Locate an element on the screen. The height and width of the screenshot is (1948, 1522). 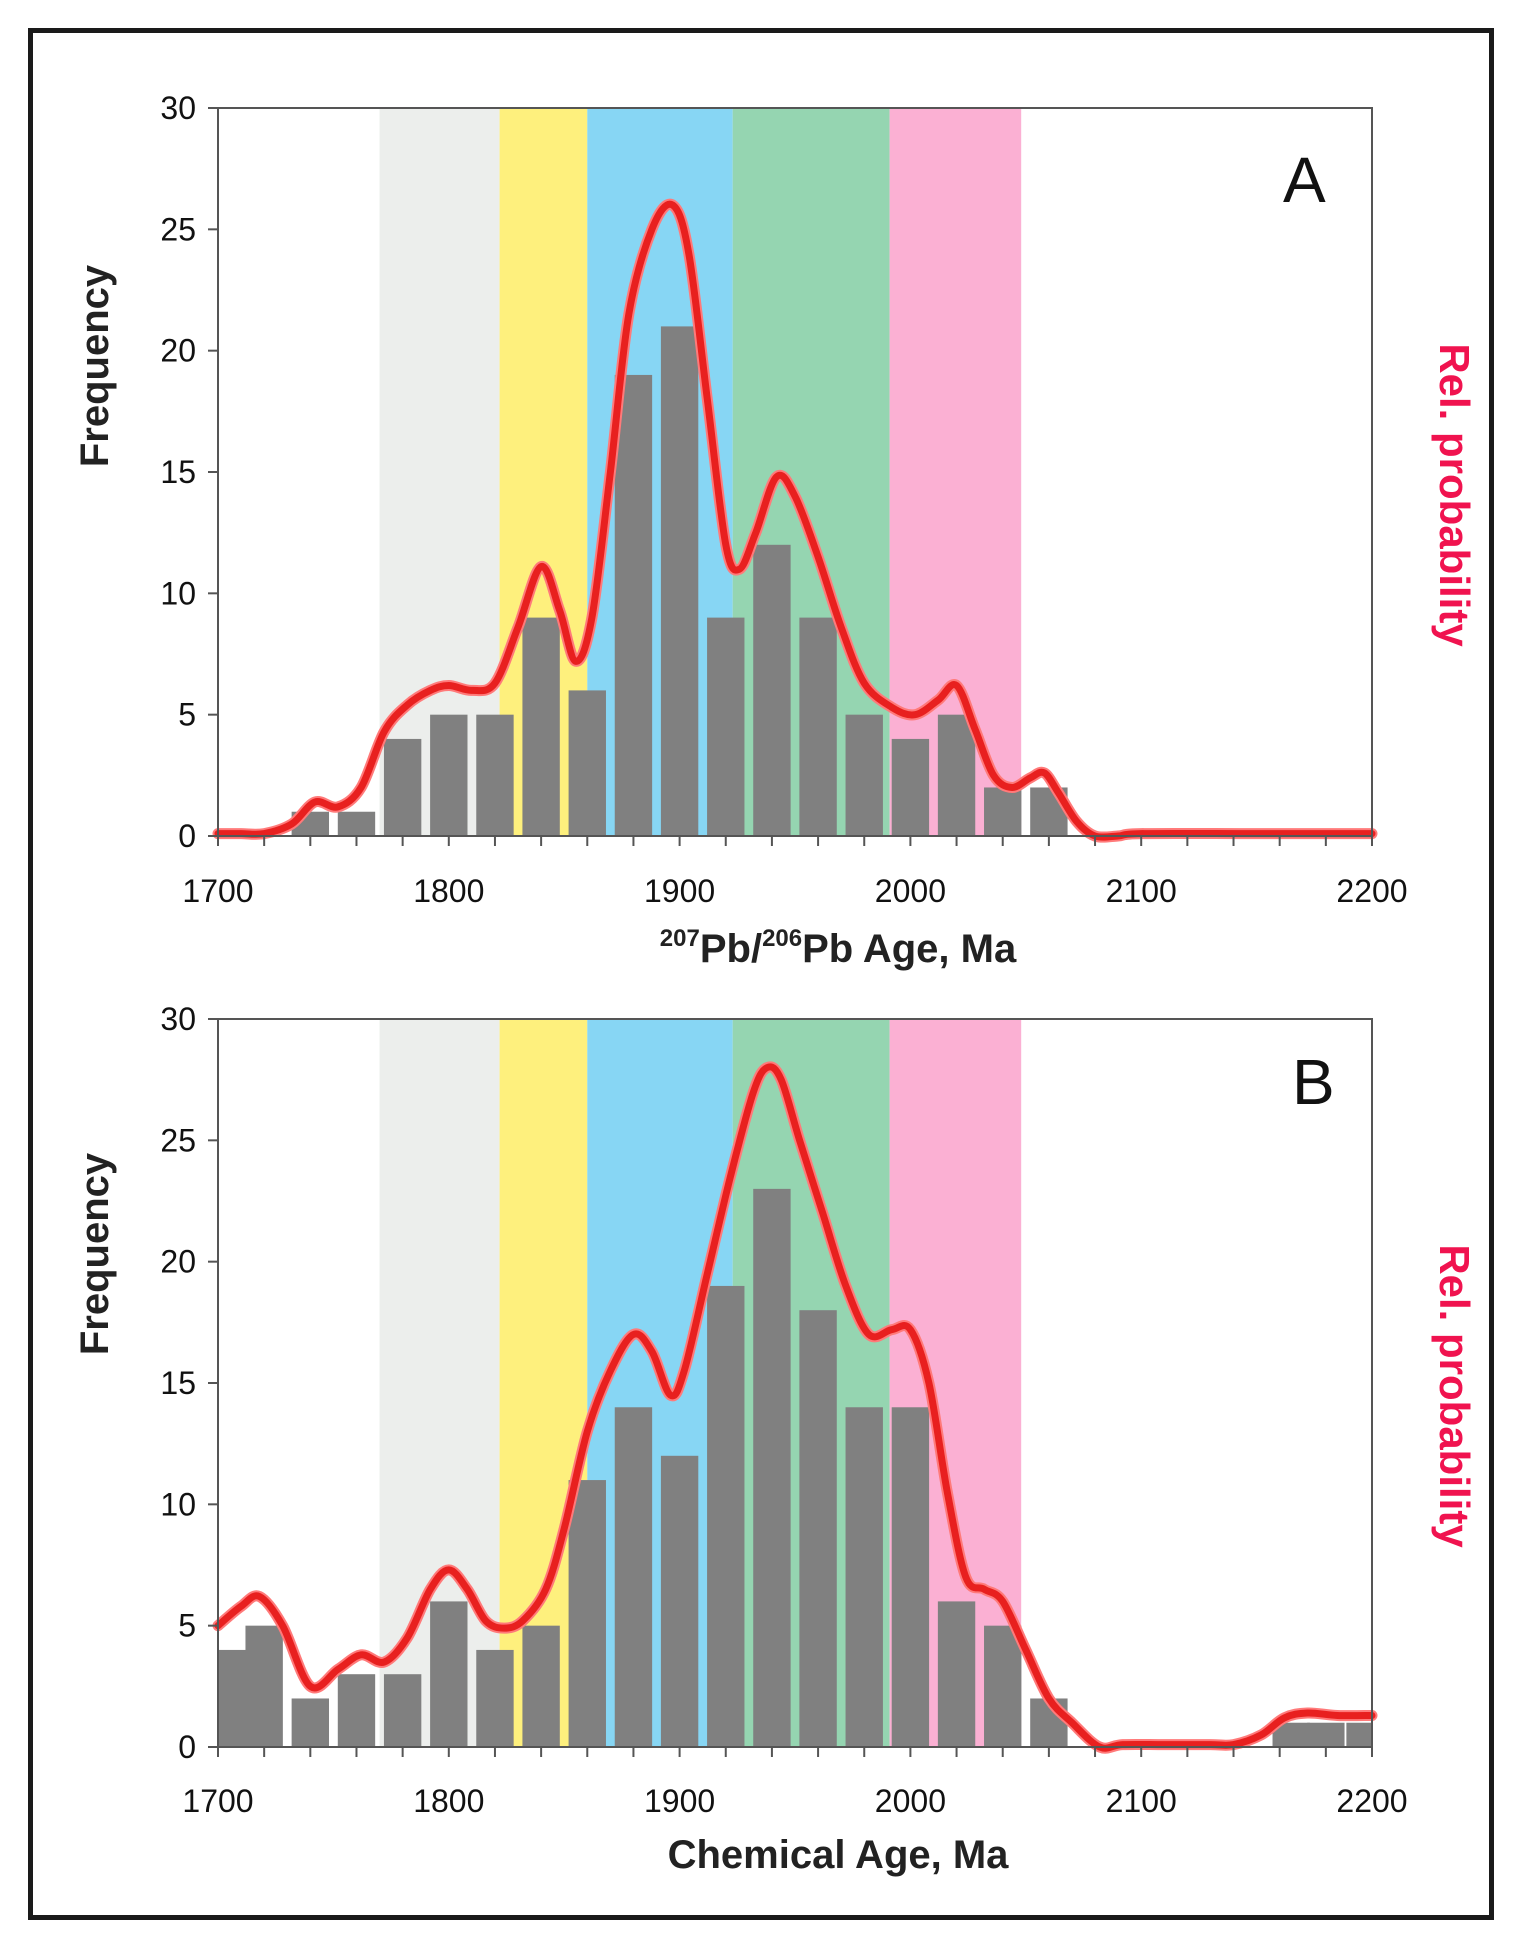
panel-b-ytick-label-1: 5 is located at coordinates (187, 1626).